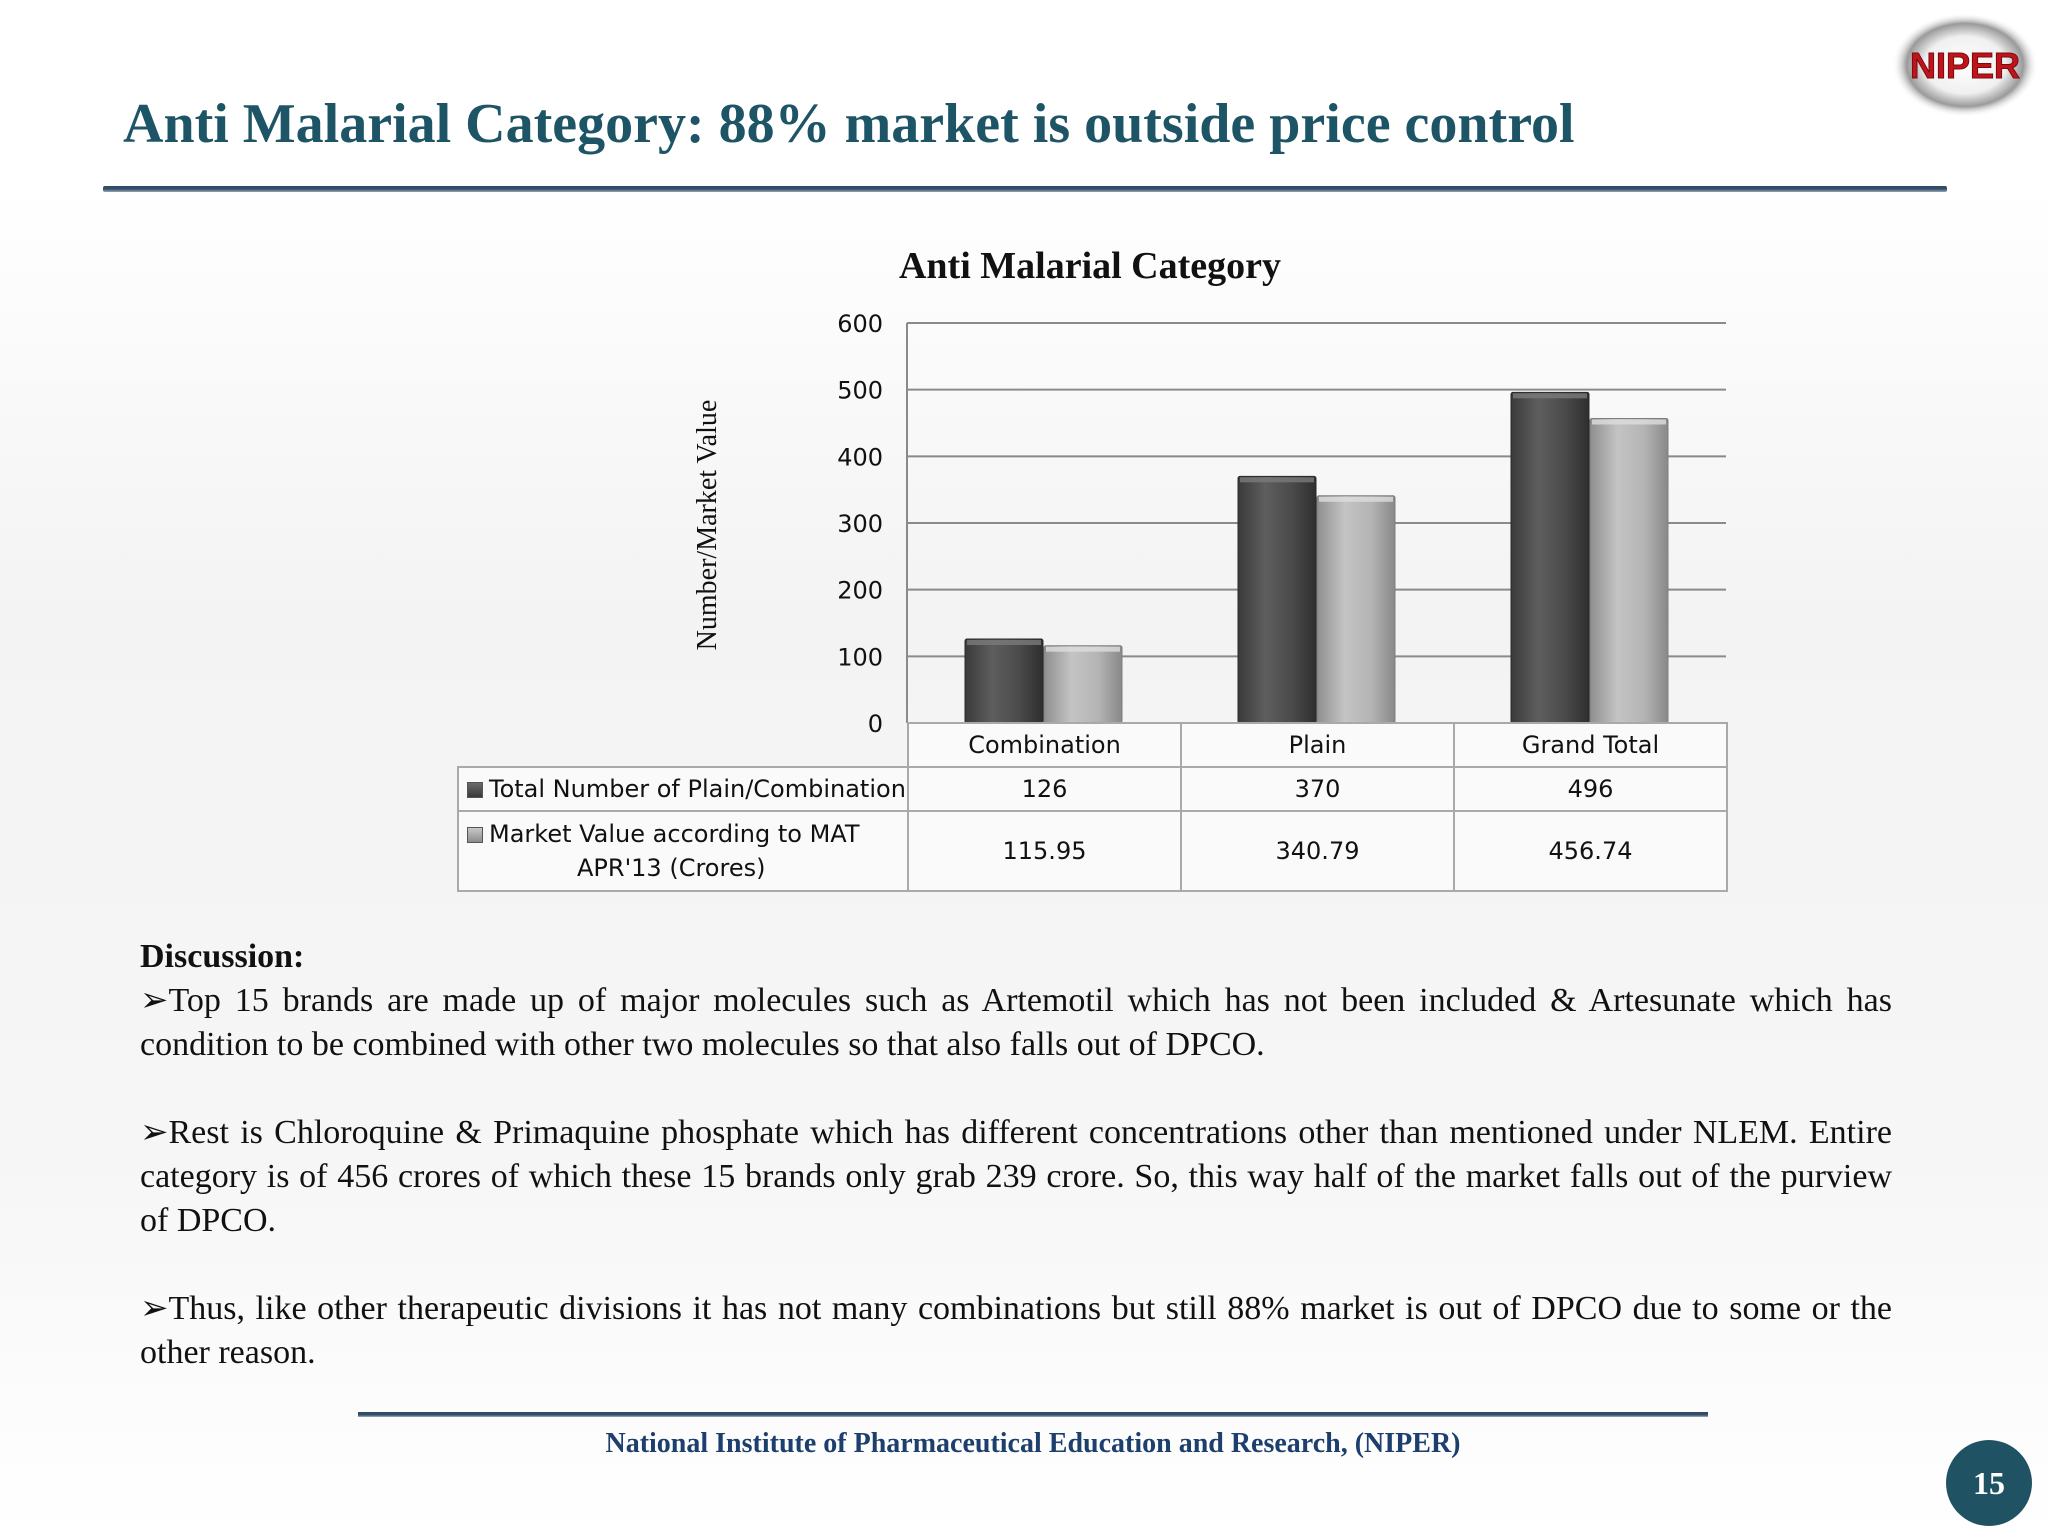 The image size is (2048, 1536). Describe the element at coordinates (1317, 789) in the screenshot. I see `data-label: 370` at that location.